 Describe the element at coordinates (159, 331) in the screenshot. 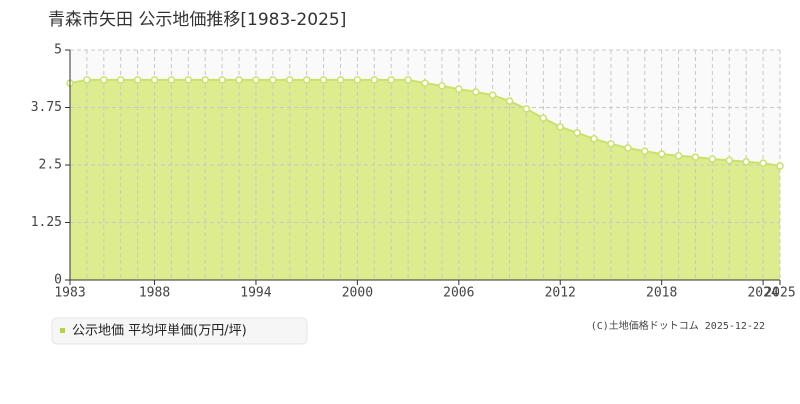

I see `legend-label: 公示地価 平均坪単価(万円/坪)` at that location.